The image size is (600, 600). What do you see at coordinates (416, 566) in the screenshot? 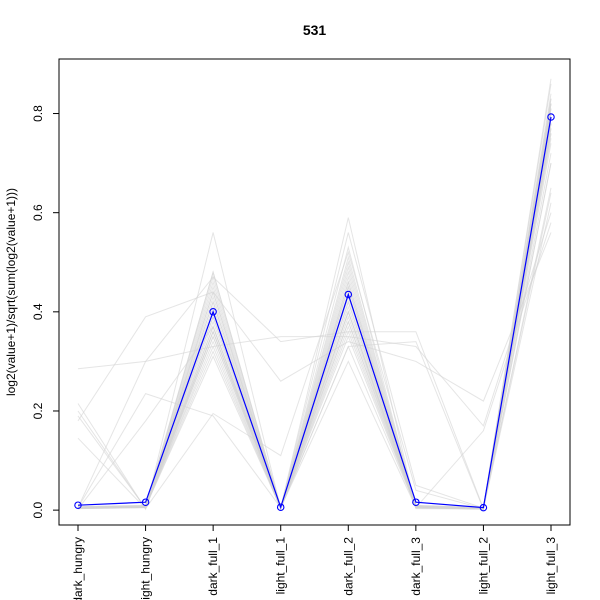
I see `x-tick-label: dark_full_3` at bounding box center [416, 566].